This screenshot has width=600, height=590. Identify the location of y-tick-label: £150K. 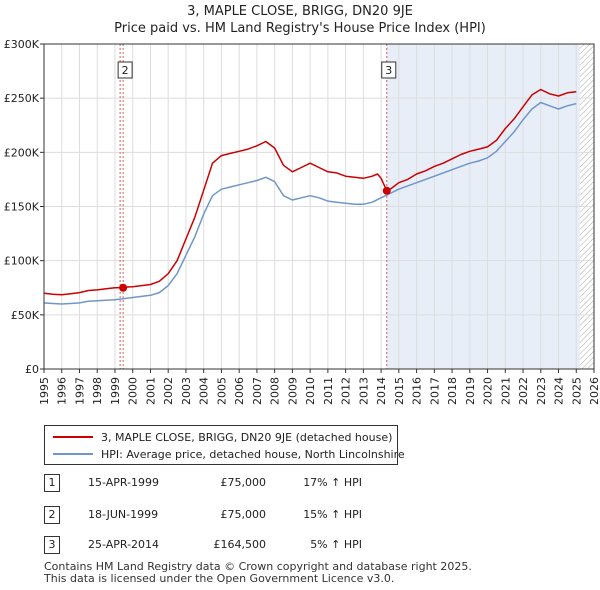
(22, 207).